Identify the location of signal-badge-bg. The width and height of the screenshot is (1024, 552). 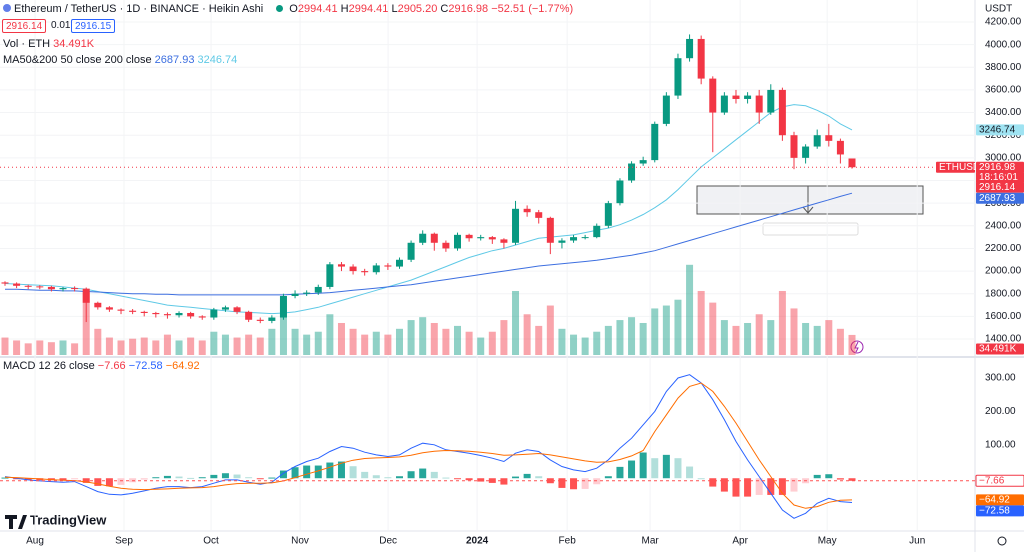
(1000, 500).